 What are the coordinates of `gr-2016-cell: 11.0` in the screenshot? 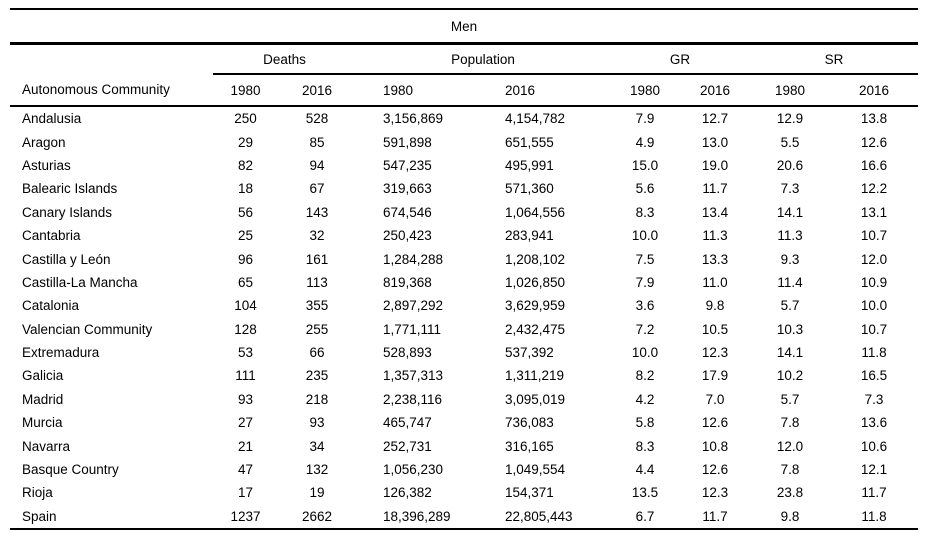 It's located at (715, 282).